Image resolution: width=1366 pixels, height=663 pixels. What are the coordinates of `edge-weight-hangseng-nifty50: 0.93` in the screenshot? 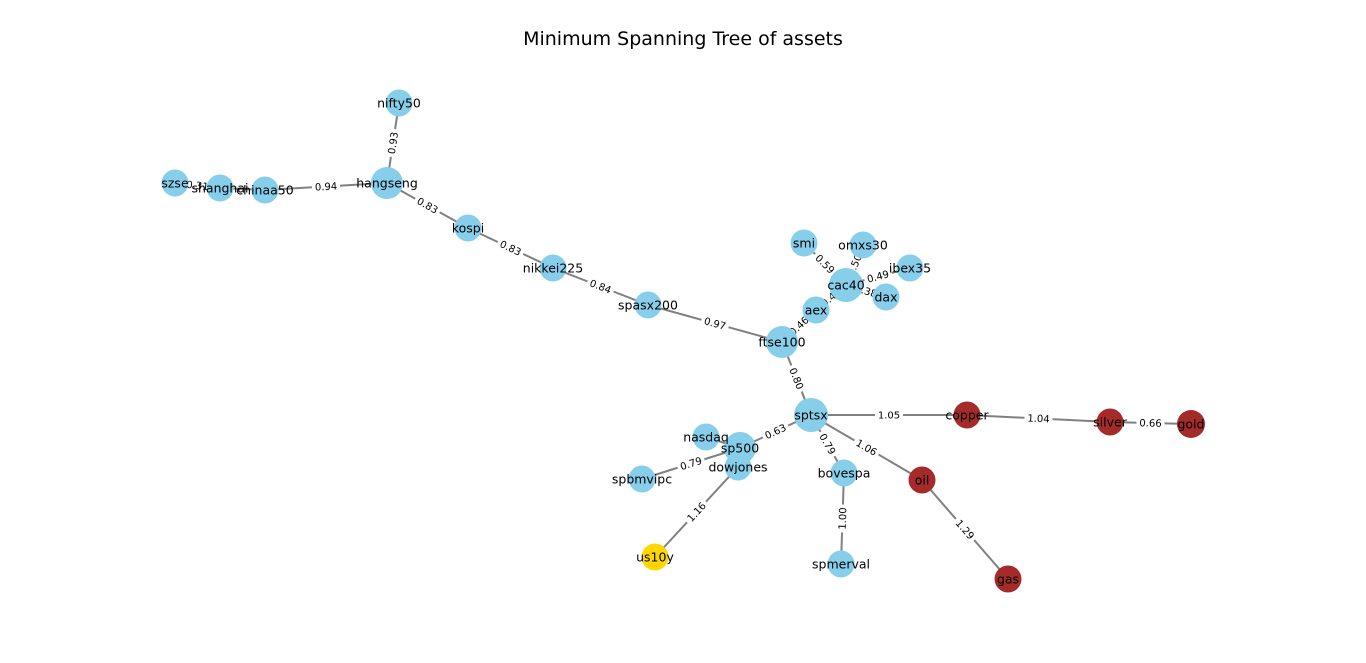 It's located at (393, 143).